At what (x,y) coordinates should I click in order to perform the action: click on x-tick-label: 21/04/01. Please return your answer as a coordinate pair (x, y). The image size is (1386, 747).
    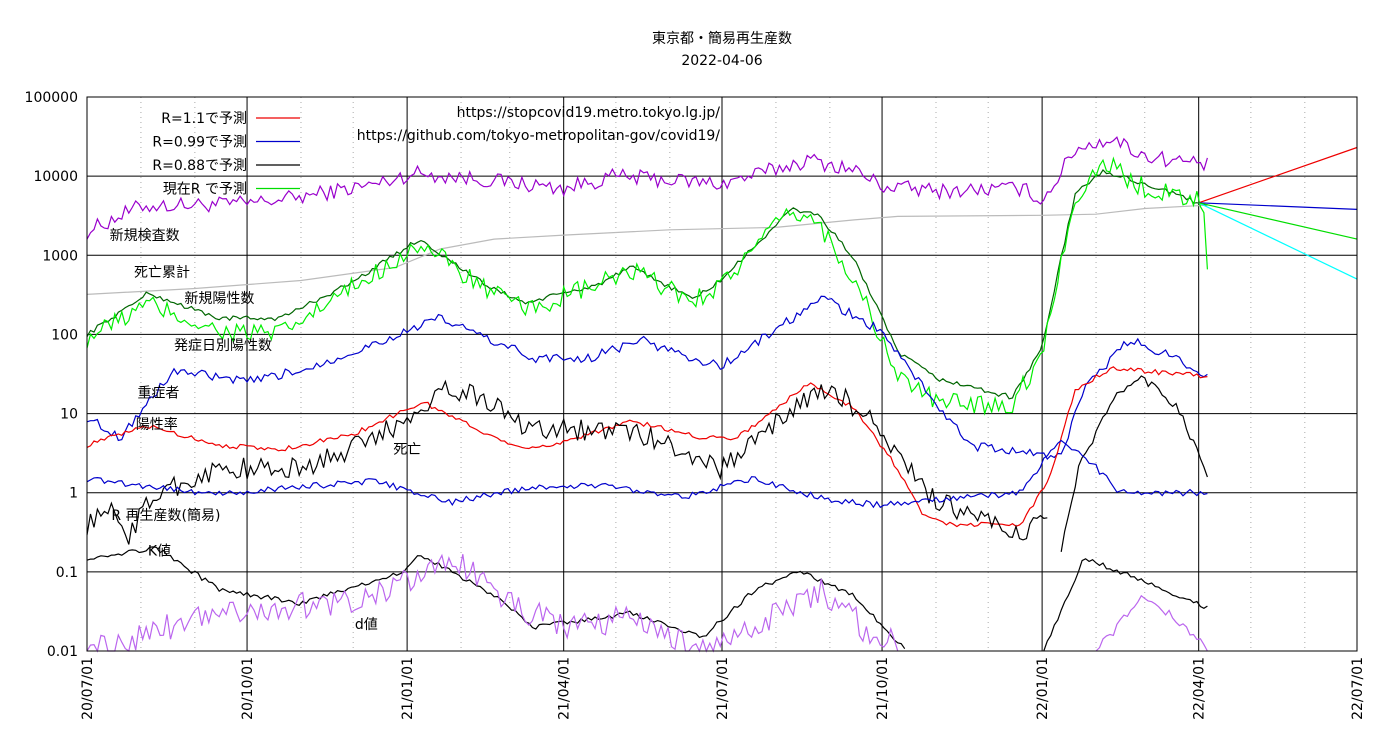
    Looking at the image, I should click on (565, 688).